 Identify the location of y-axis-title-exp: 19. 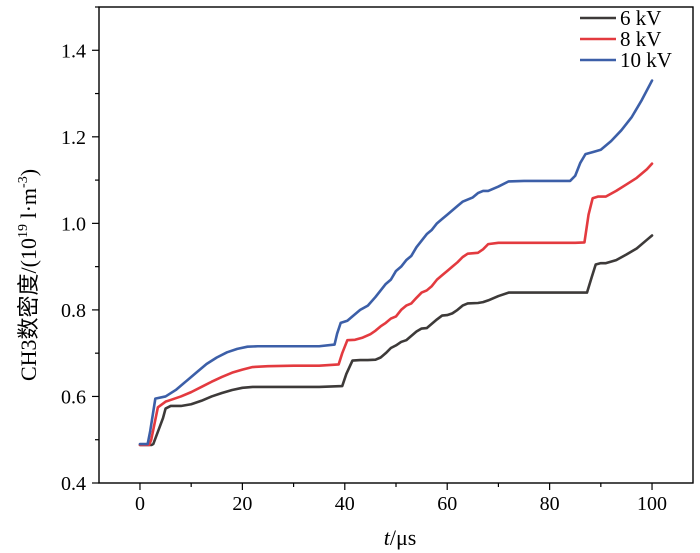
(23, 231).